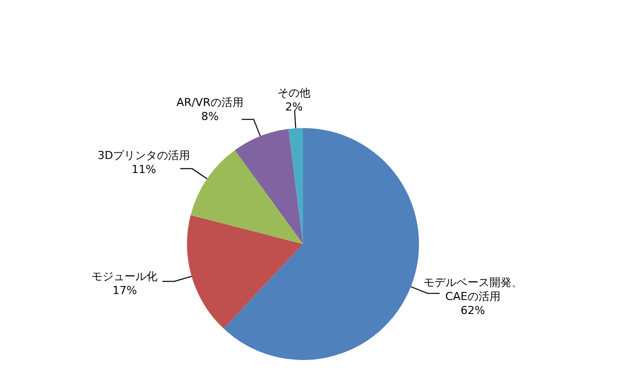 This screenshot has height=382, width=626. I want to click on slice-label: モデルベース開発、CAEの活用, so click(472, 290).